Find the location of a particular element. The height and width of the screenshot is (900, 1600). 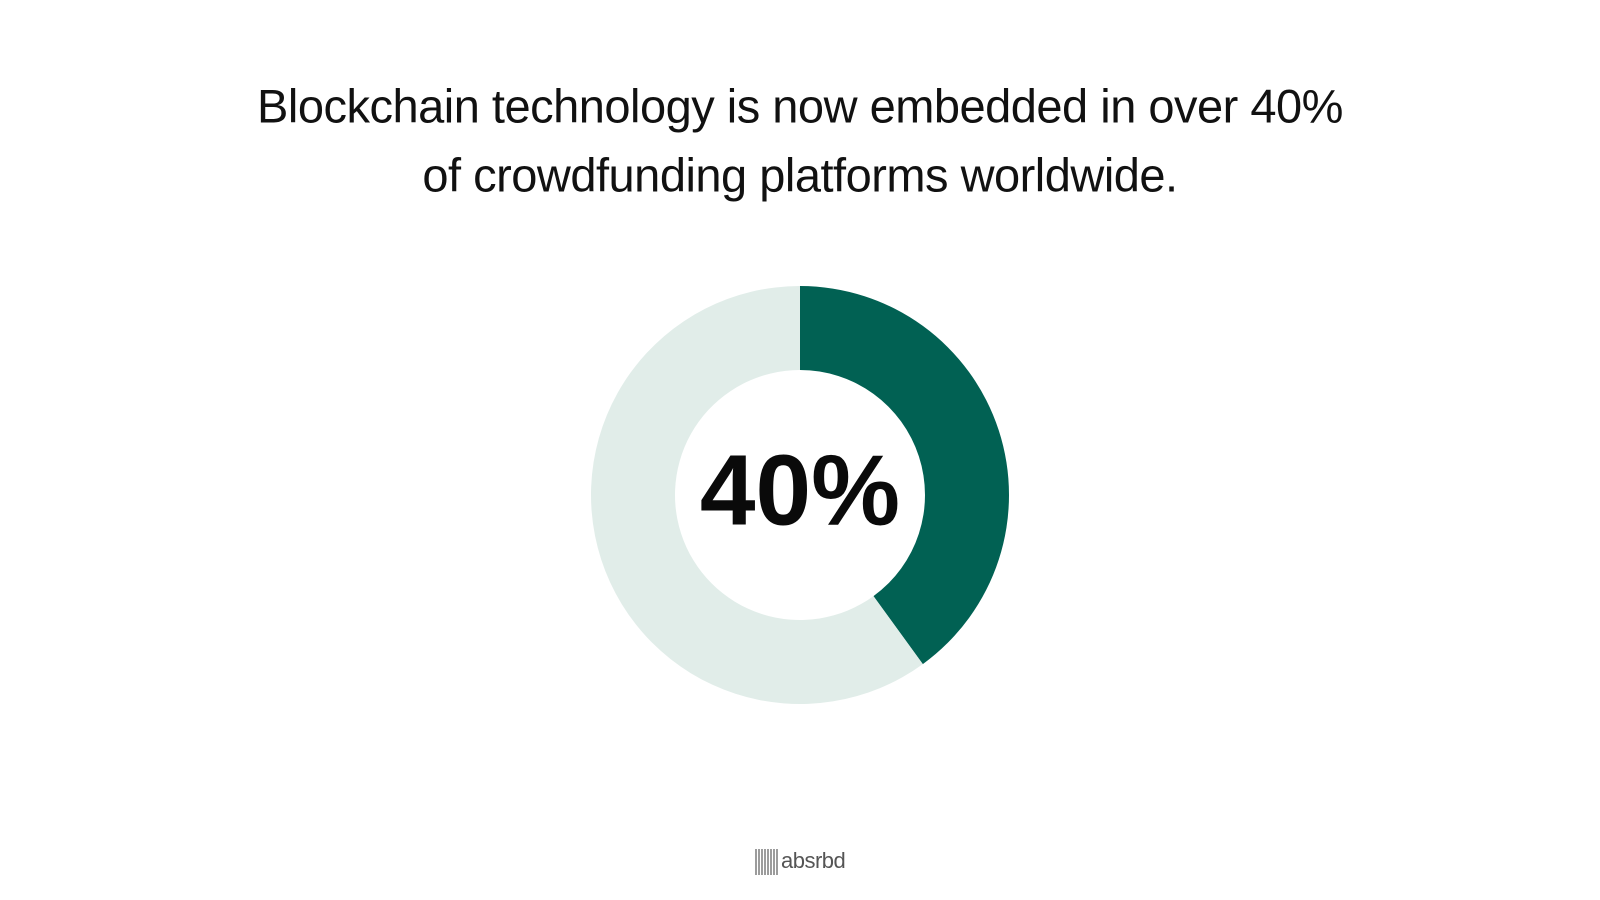

donut is located at coordinates (799, 495).